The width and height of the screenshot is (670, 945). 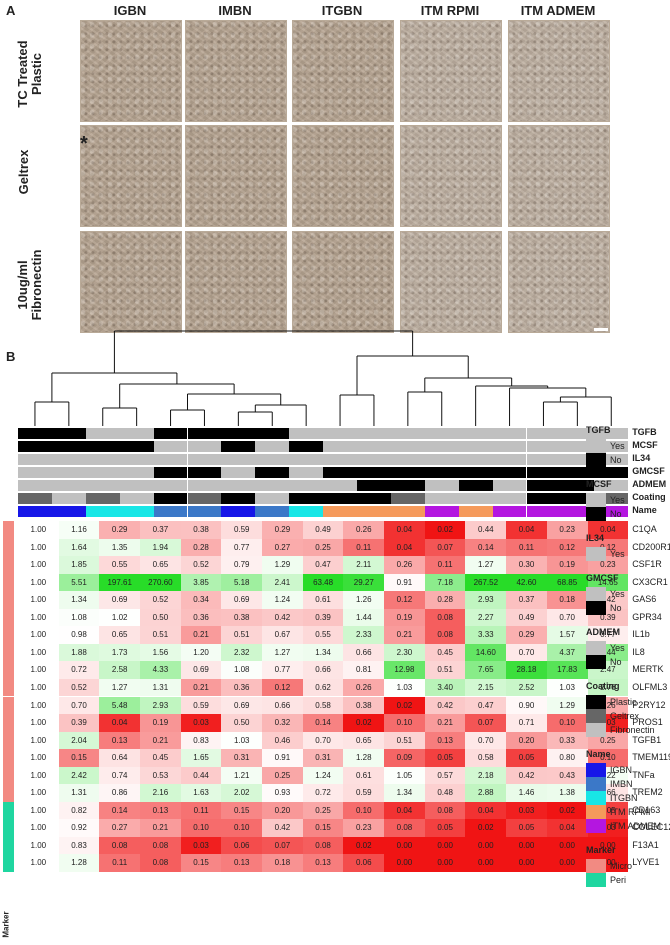 What do you see at coordinates (567, 582) in the screenshot?
I see `heatmap-cell: 68.85` at bounding box center [567, 582].